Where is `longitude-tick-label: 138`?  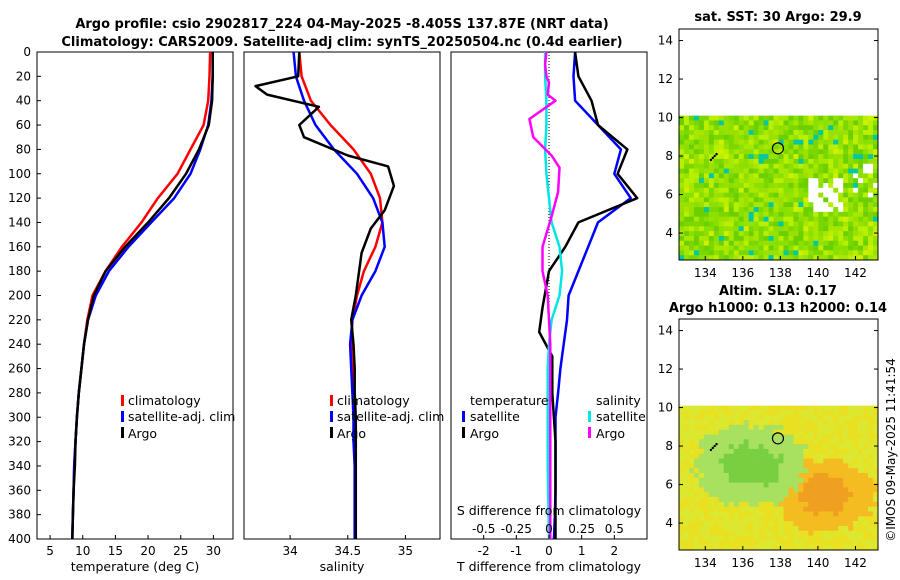
longitude-tick-label: 138 is located at coordinates (780, 563).